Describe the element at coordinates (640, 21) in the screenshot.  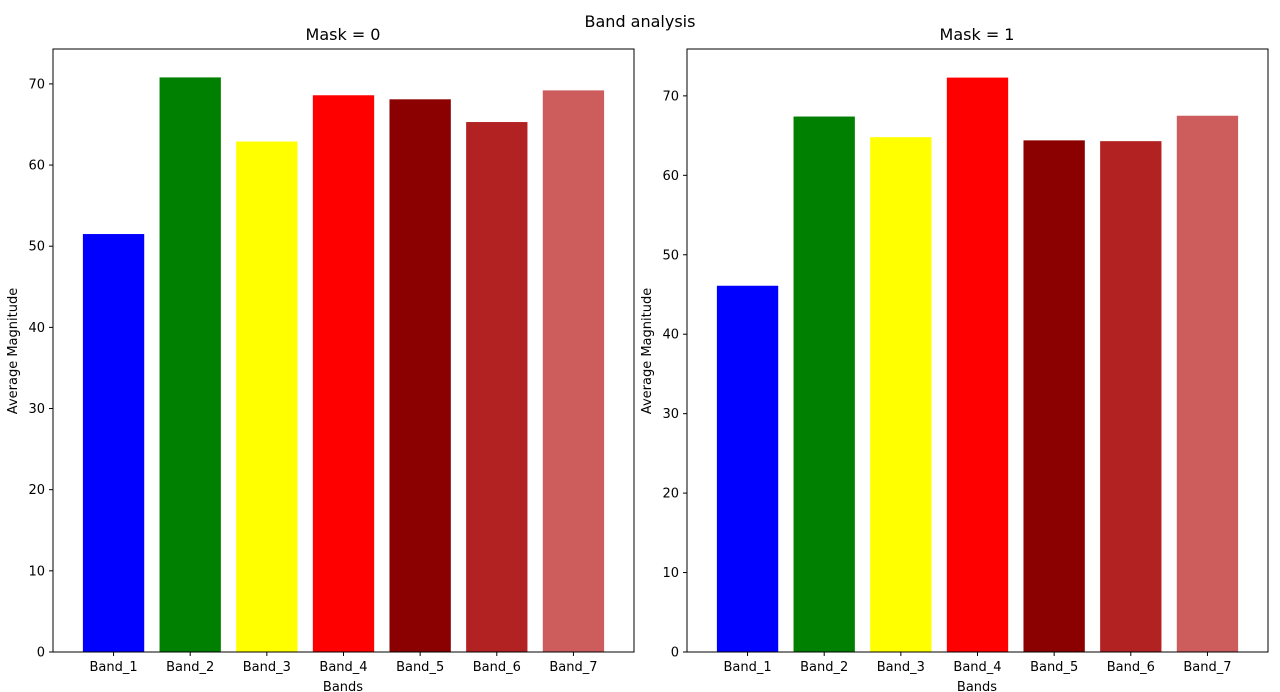
I see `figure-suptitle: Band analysis` at that location.